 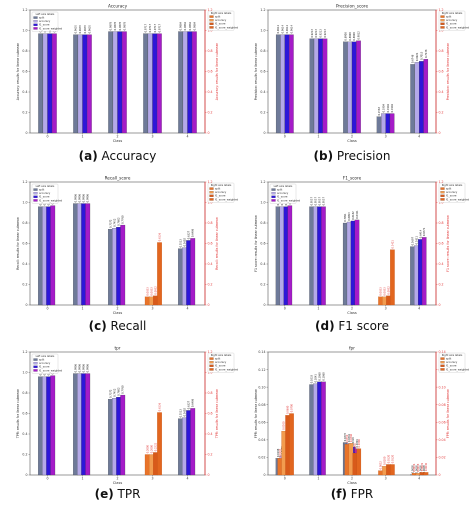 I want to click on data-label: 0.9614, so click(x=287, y=29).